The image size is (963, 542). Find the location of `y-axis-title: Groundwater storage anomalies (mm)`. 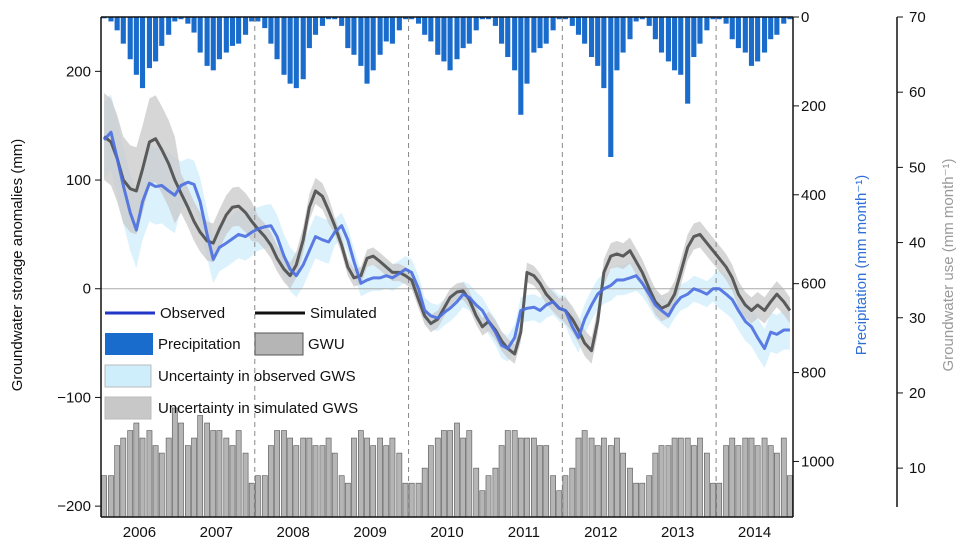

y-axis-title: Groundwater storage anomalies (mm) is located at coordinates (17, 265).